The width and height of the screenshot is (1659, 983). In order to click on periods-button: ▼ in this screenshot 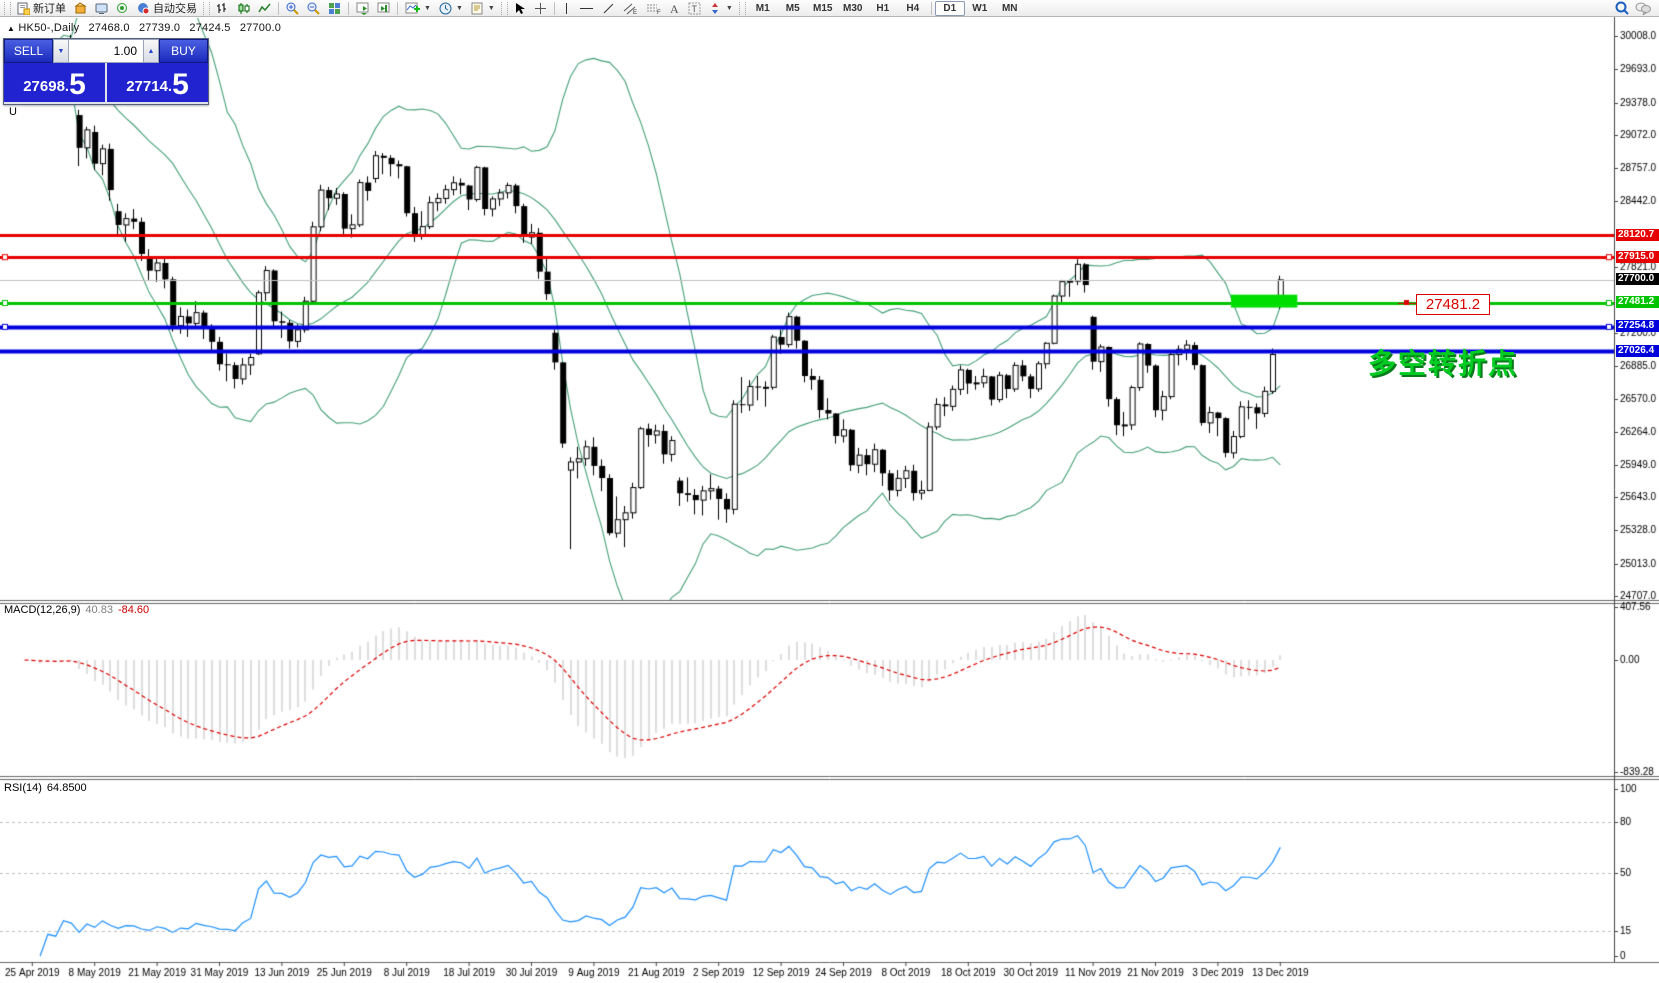, I will do `click(451, 8)`.